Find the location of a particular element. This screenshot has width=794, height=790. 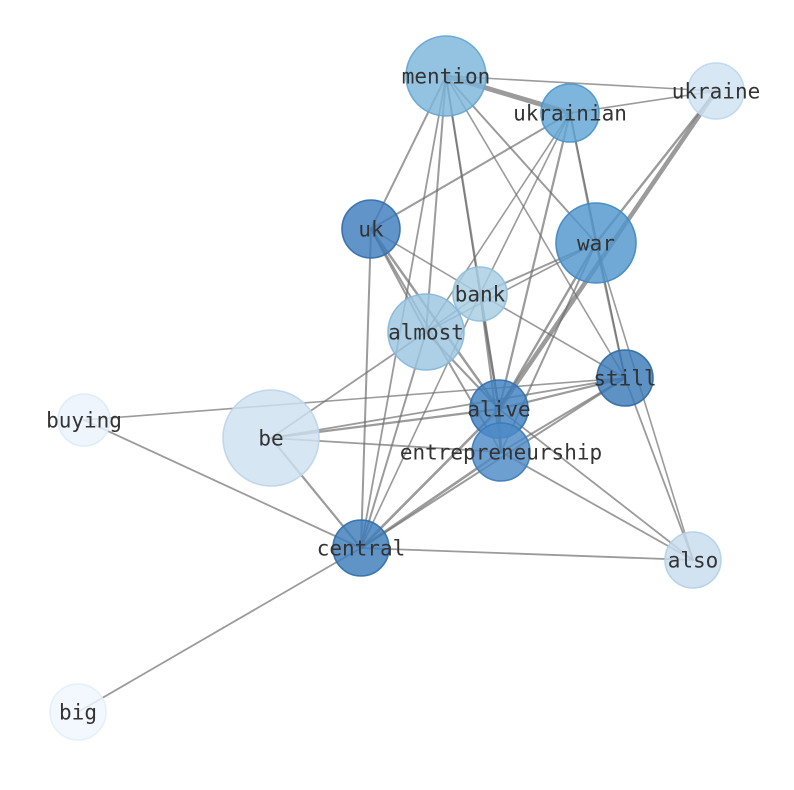

graph-node-war is located at coordinates (596, 243).